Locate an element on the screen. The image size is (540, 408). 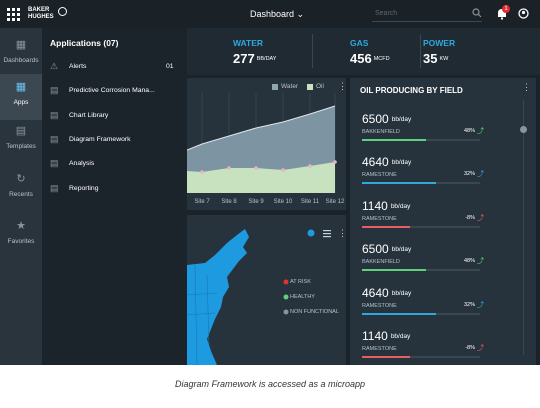
map-legend-label: AT RISK is located at coordinates (300, 282).